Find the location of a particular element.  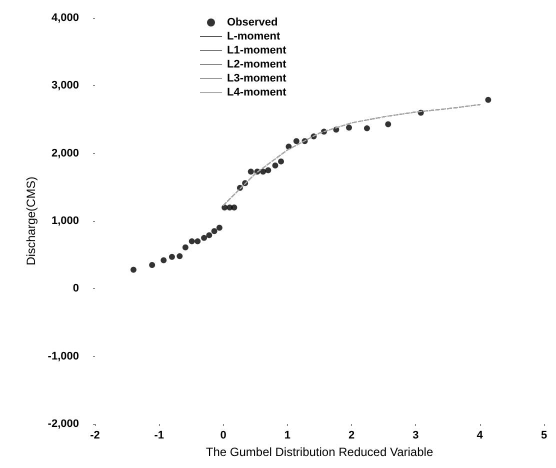

y-axis-title: Discharge(CMS) is located at coordinates (31, 221).